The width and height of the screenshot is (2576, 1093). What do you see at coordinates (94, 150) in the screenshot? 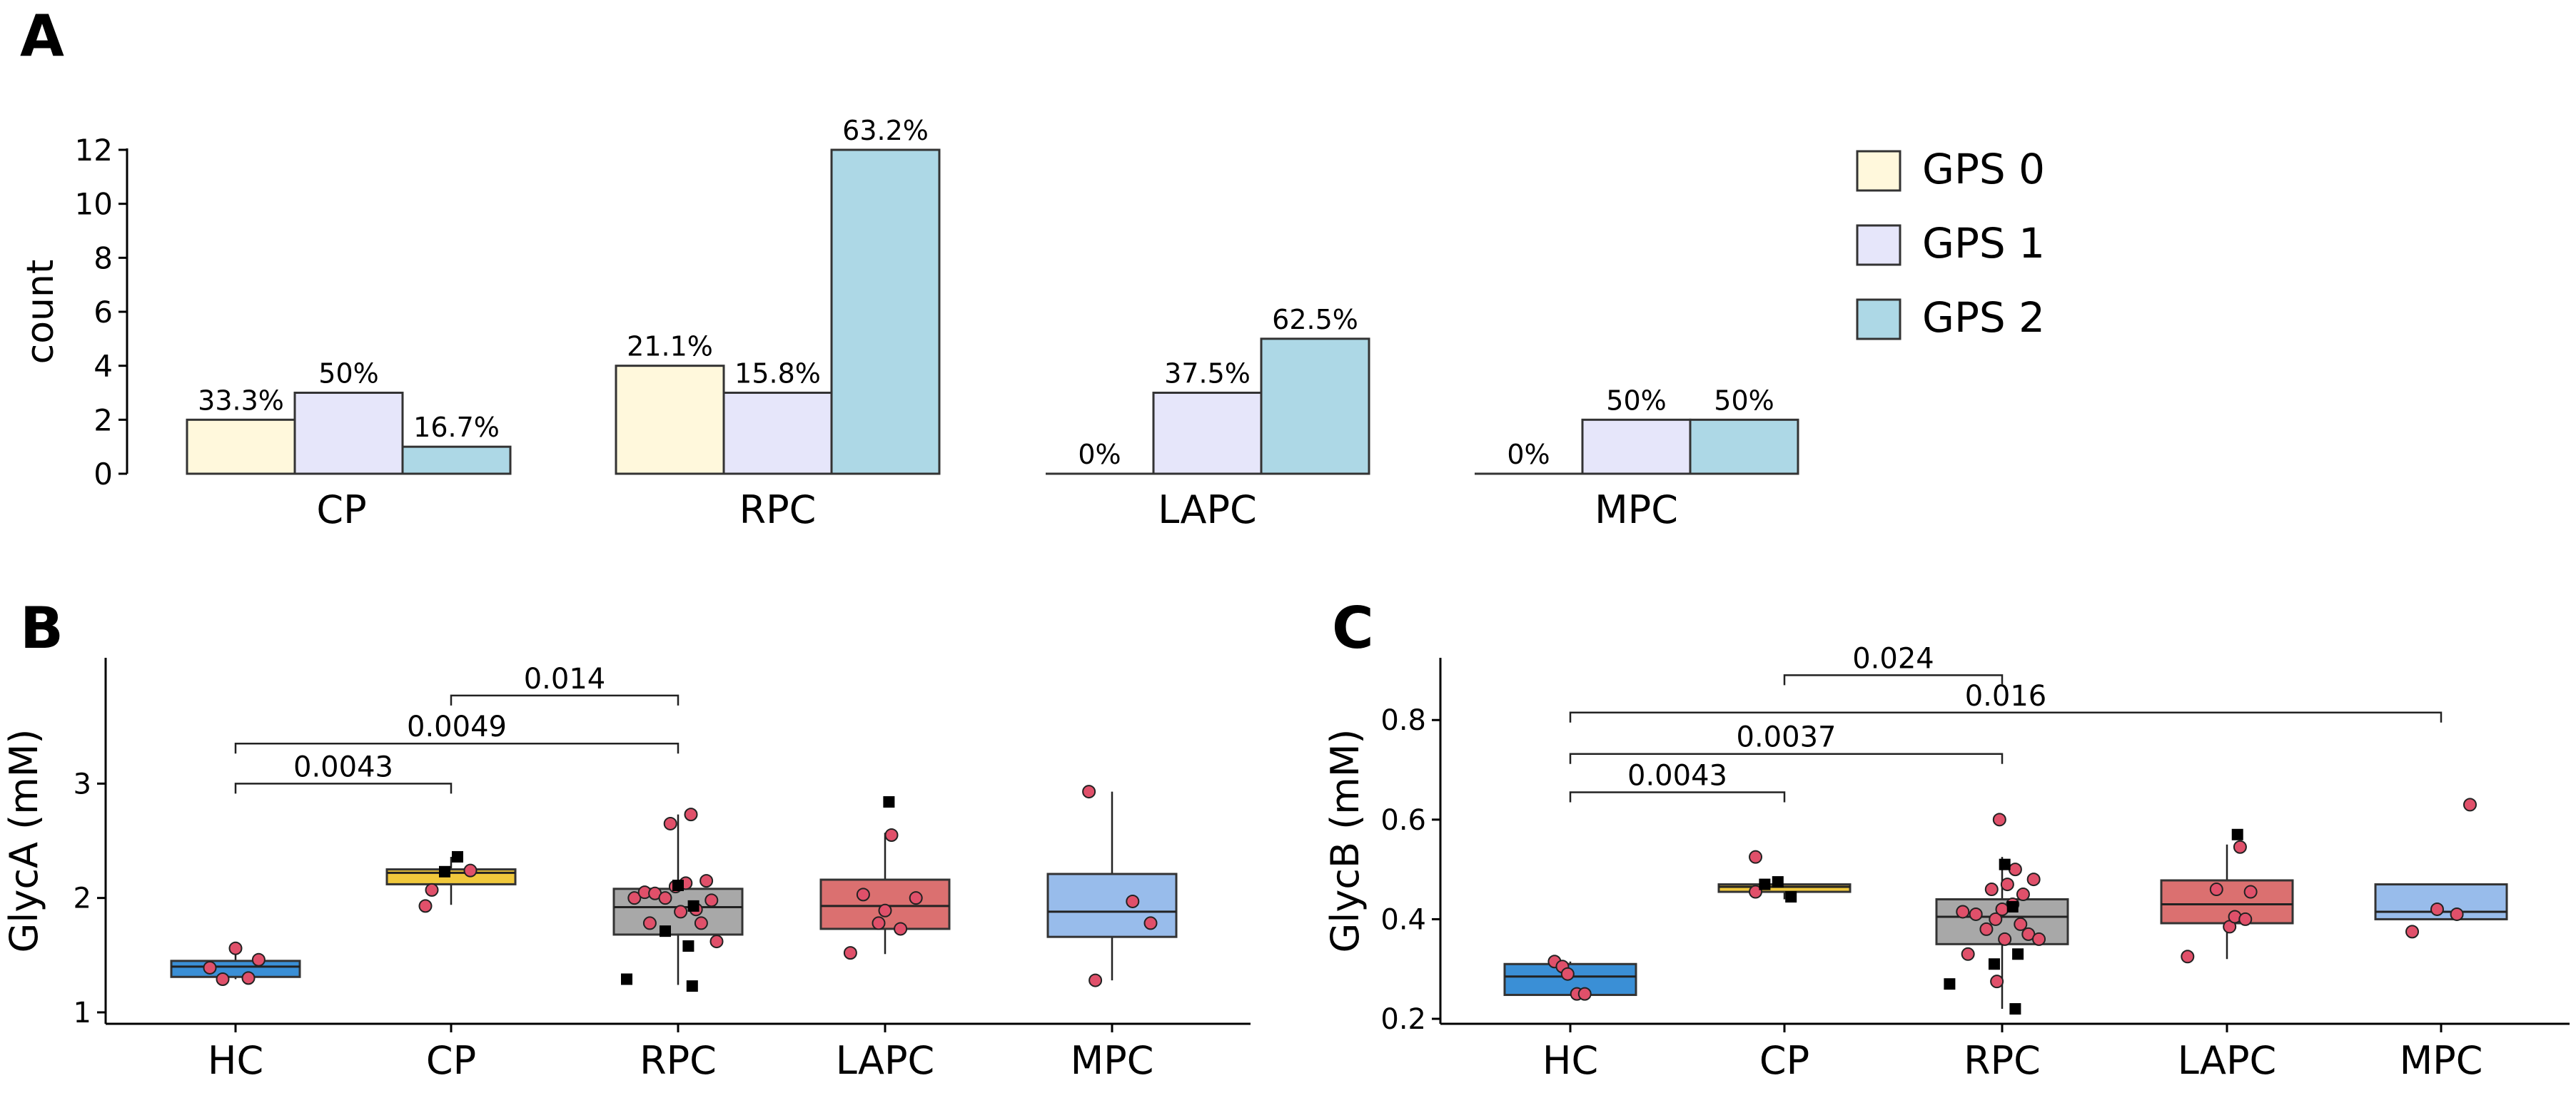
I see `y-tick-label: 12` at bounding box center [94, 150].